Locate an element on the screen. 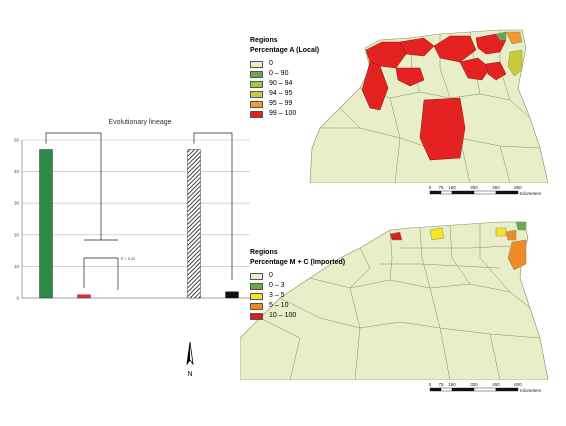  legend-label: 5 – 10 is located at coordinates (279, 306).